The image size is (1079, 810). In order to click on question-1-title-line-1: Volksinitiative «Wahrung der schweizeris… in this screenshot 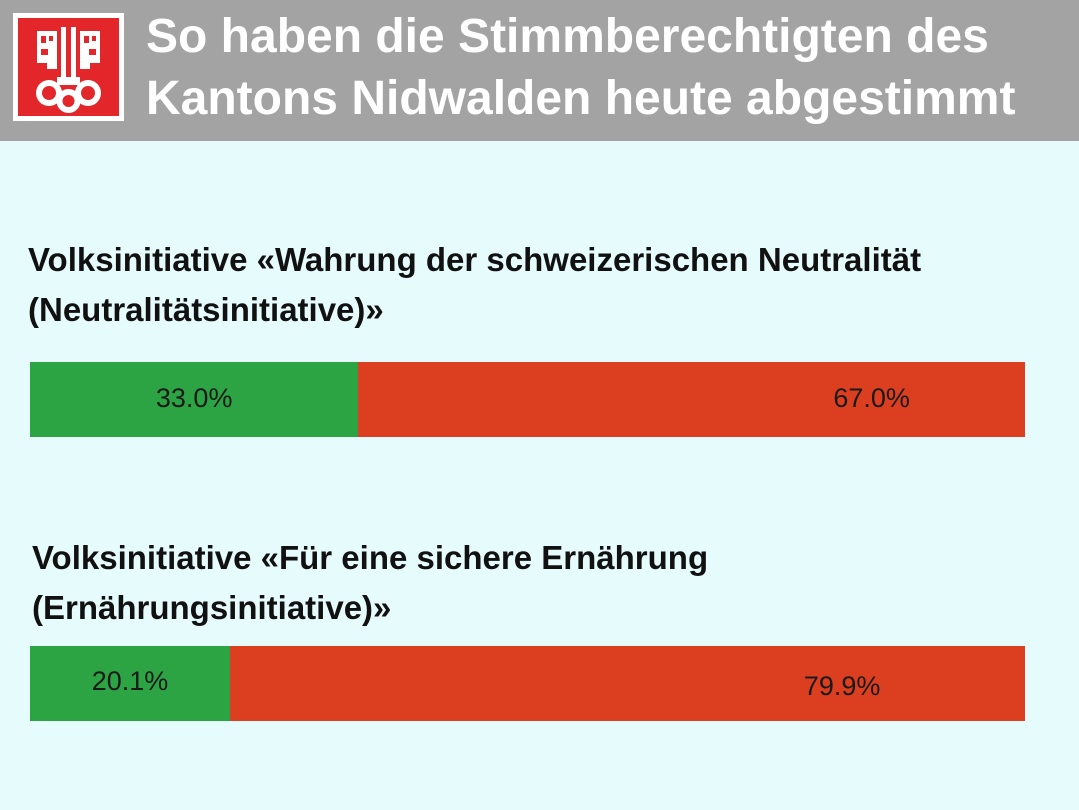, I will do `click(475, 259)`.